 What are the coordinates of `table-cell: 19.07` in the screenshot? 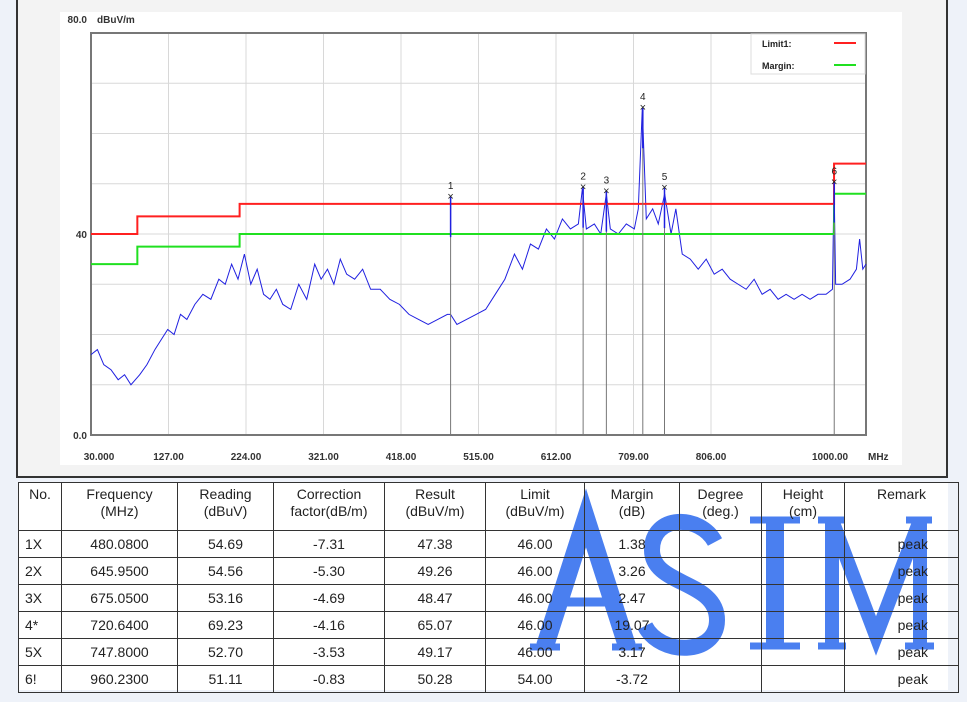 It's located at (632, 625).